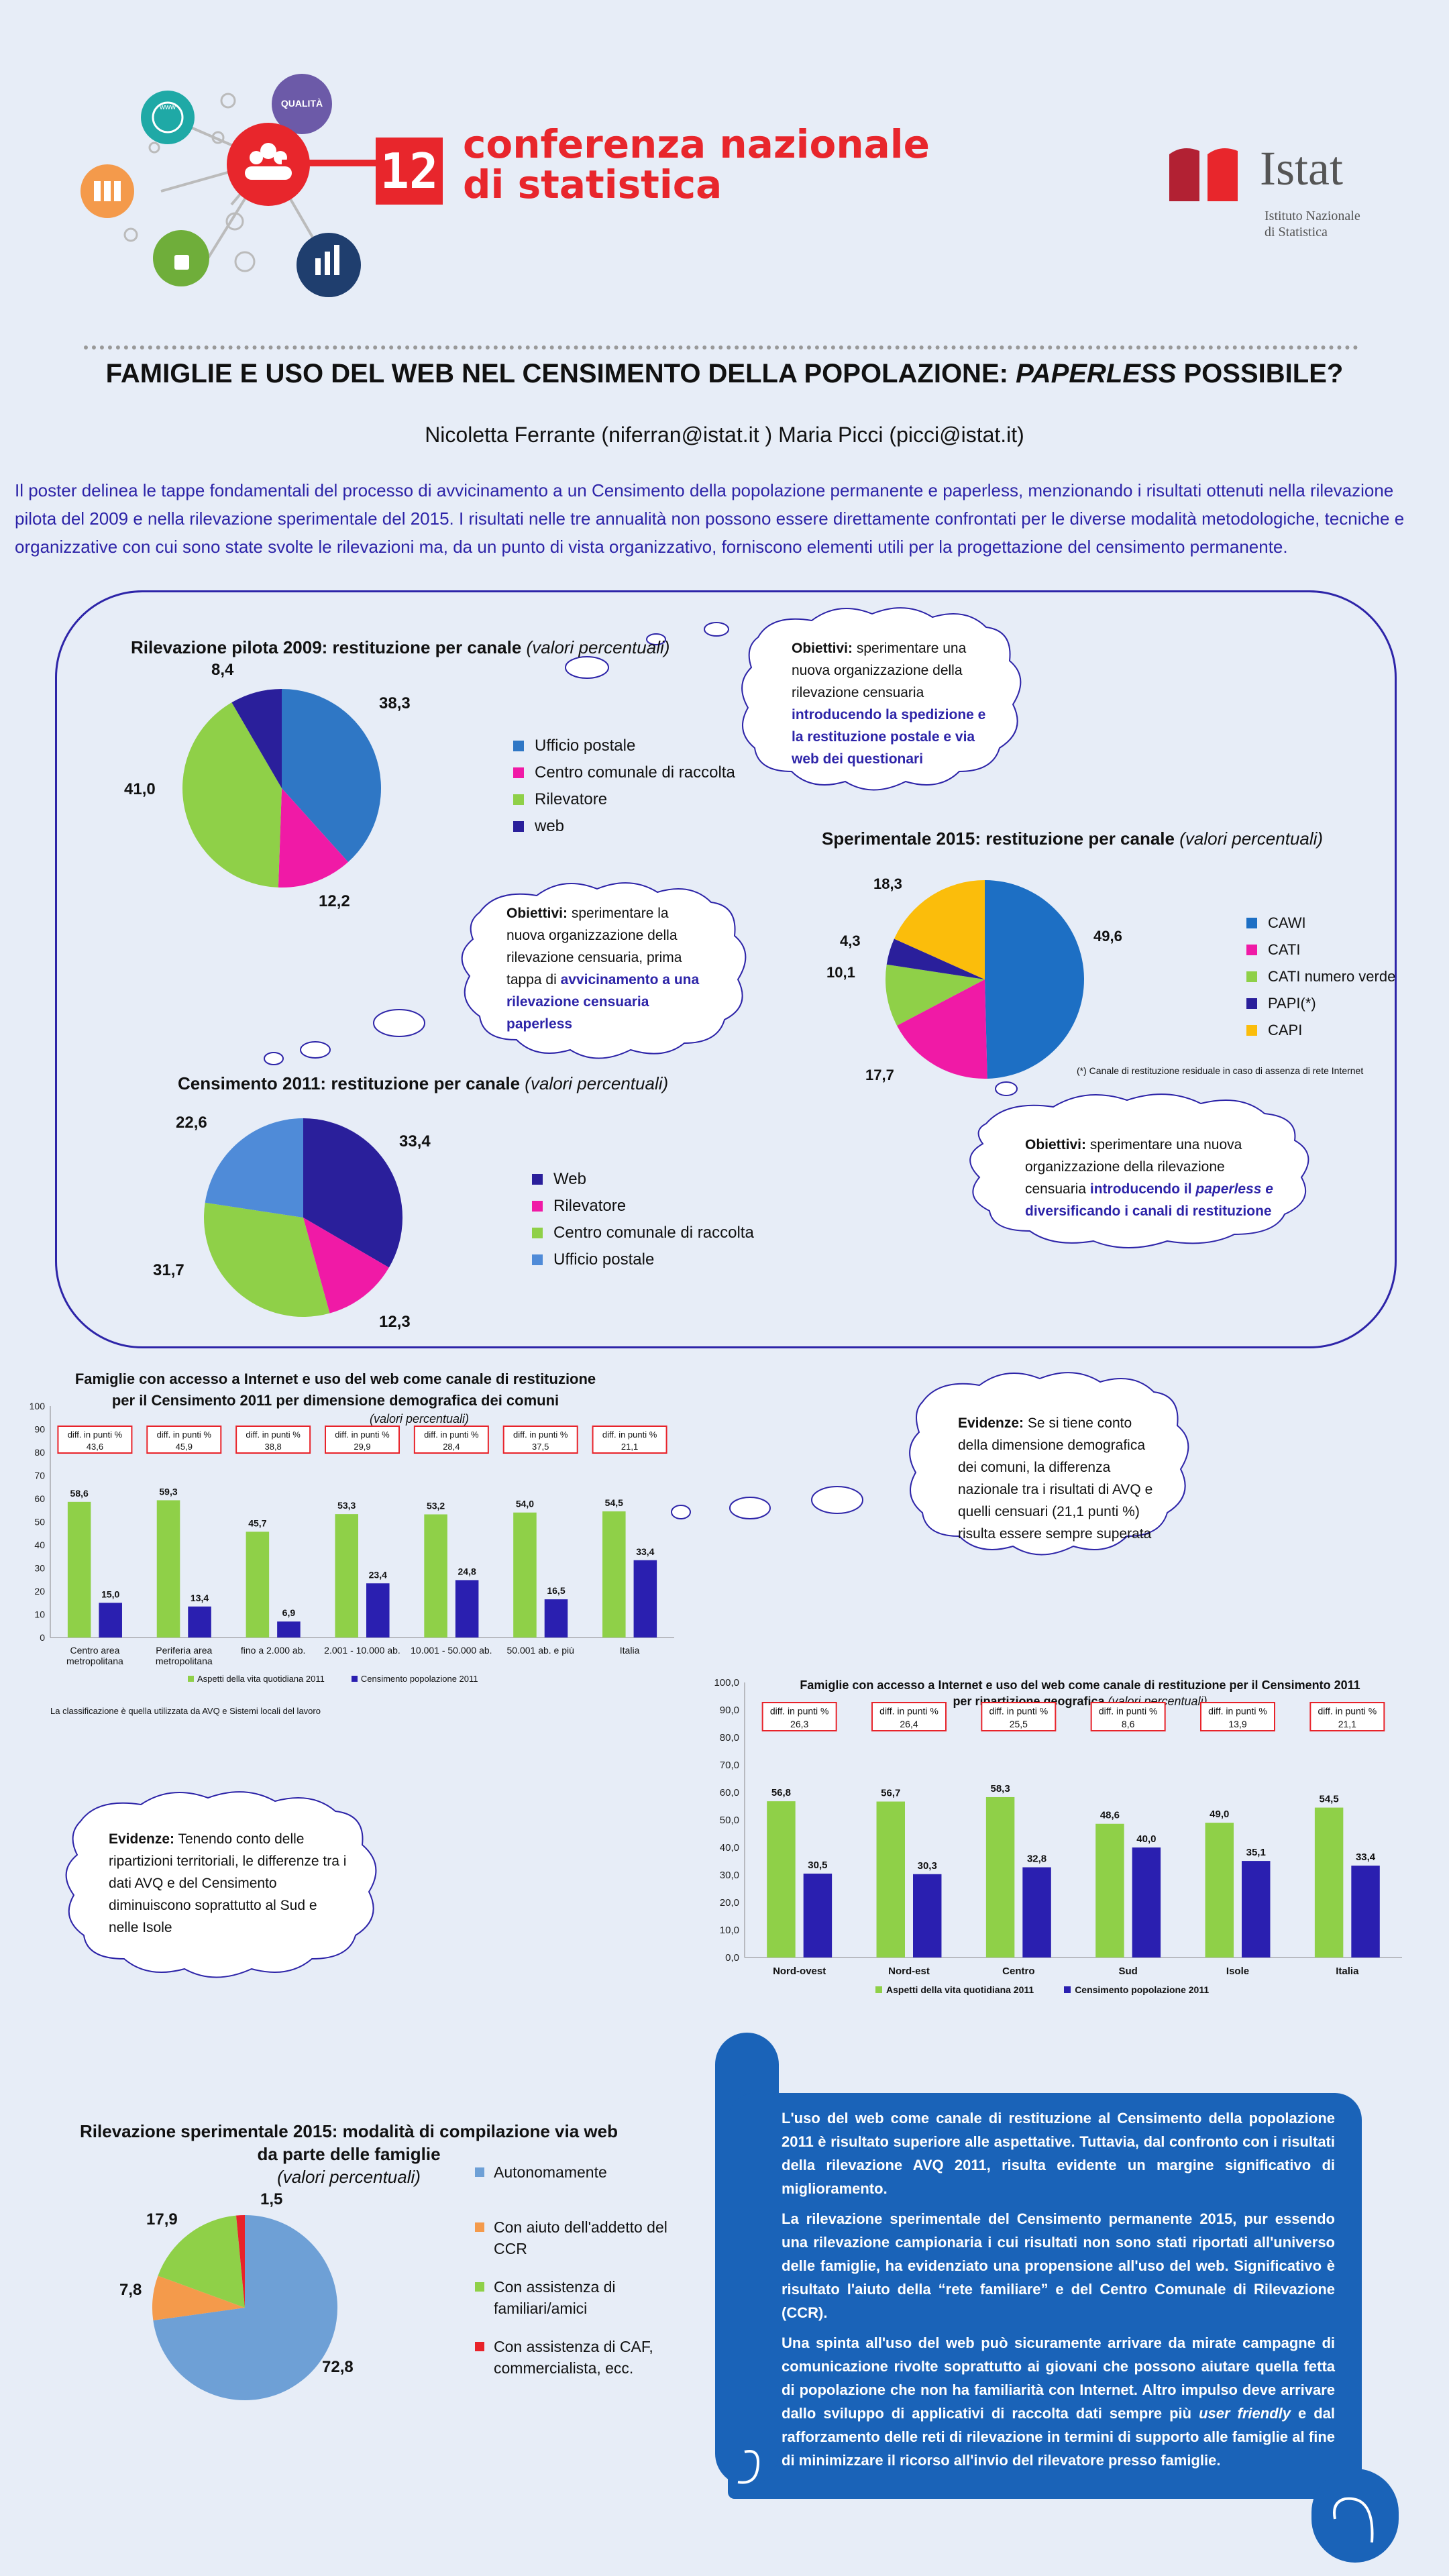 The width and height of the screenshot is (1449, 2576). Describe the element at coordinates (1347, 1971) in the screenshot. I see `bar_rip-category-label: Italia` at that location.